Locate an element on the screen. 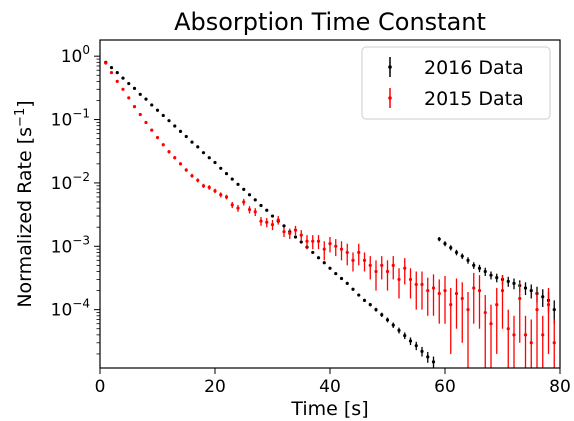 The height and width of the screenshot is (421, 574). y-tick-exponent: −3 is located at coordinates (81, 240).